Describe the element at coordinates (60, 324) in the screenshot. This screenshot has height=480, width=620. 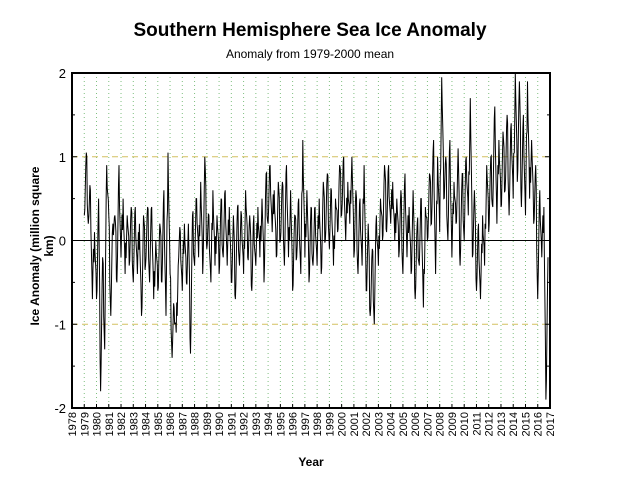
I see `y-tick-label: -1` at that location.